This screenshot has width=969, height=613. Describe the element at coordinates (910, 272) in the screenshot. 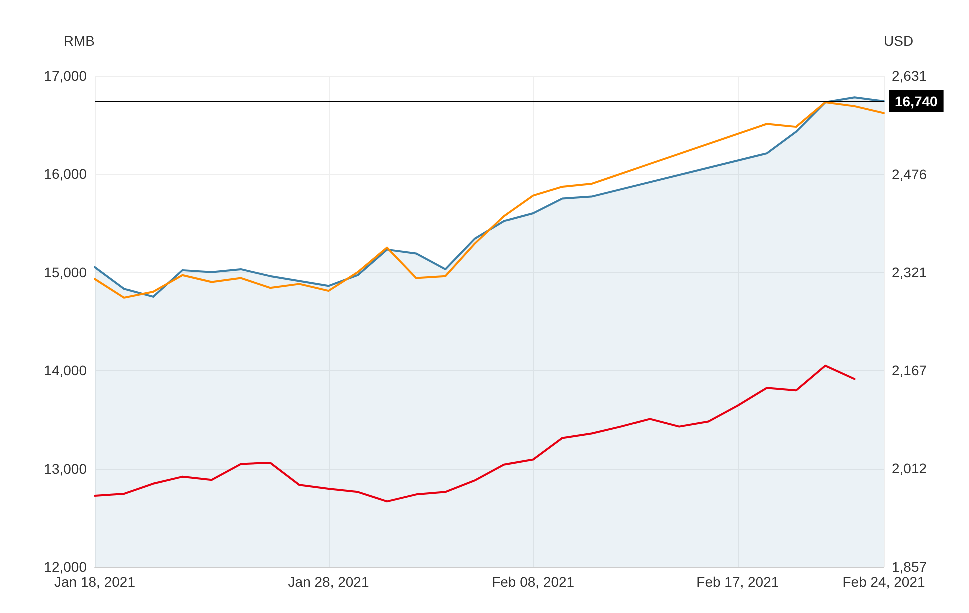

I see `y2-tick-label: 2,321` at that location.